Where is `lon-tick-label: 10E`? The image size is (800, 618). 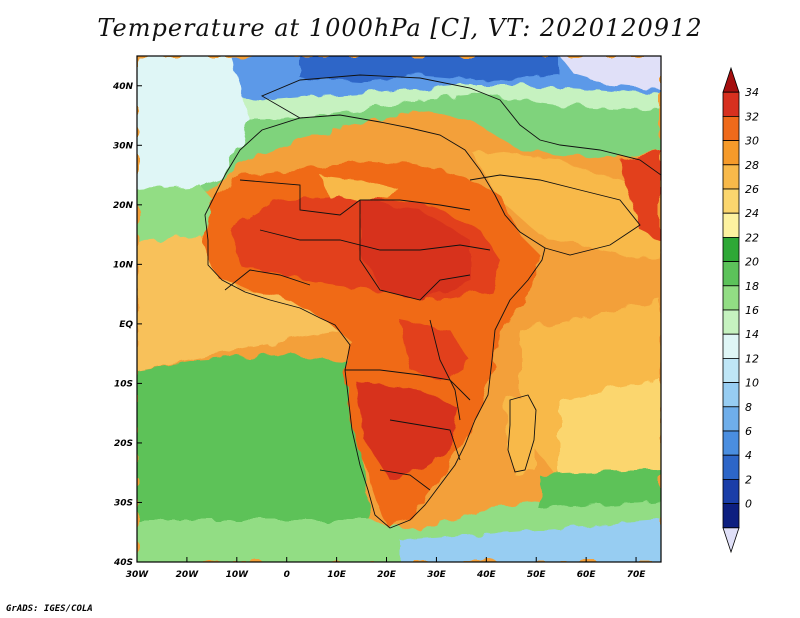
lon-tick-label: 10E is located at coordinates (337, 575).